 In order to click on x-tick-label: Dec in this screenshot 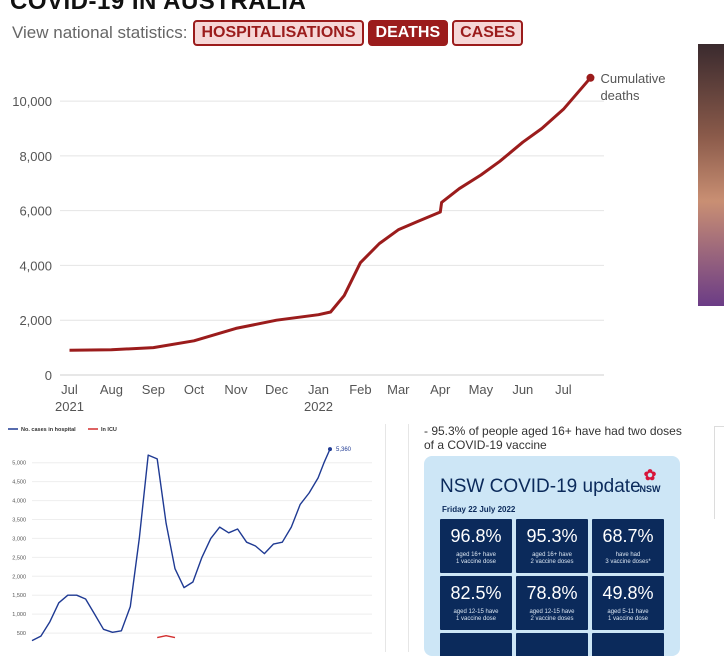, I will do `click(277, 389)`.